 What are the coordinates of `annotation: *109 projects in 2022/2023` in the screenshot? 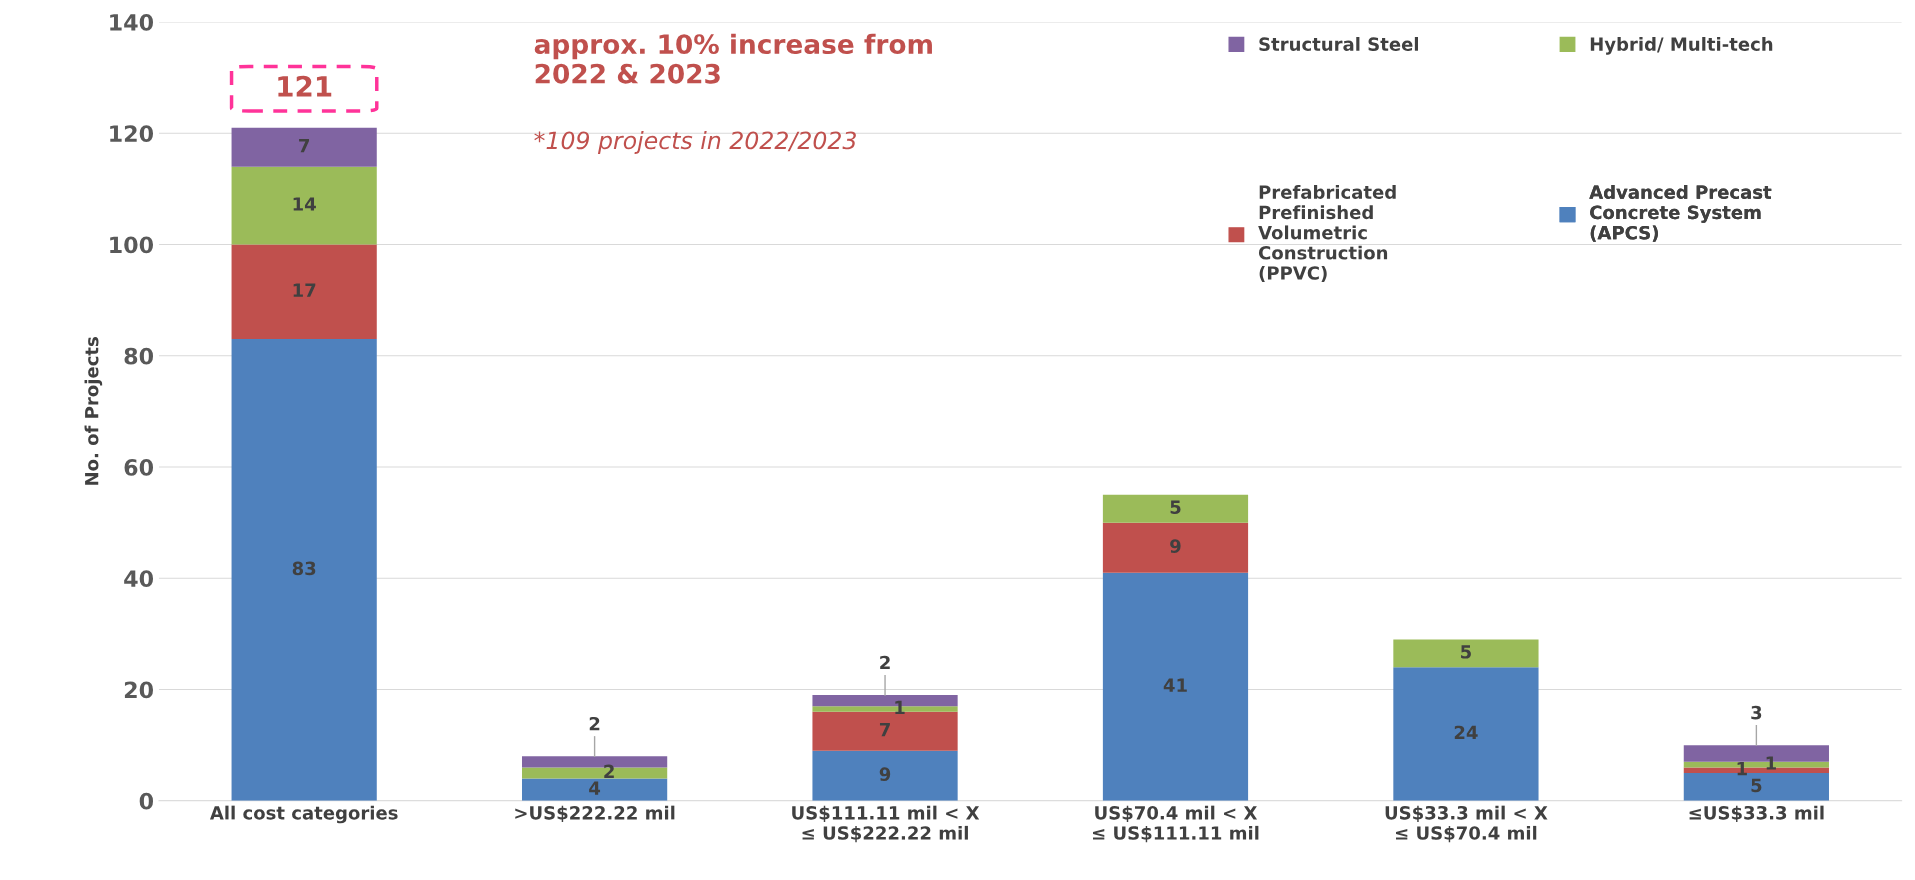 It's located at (695, 142).